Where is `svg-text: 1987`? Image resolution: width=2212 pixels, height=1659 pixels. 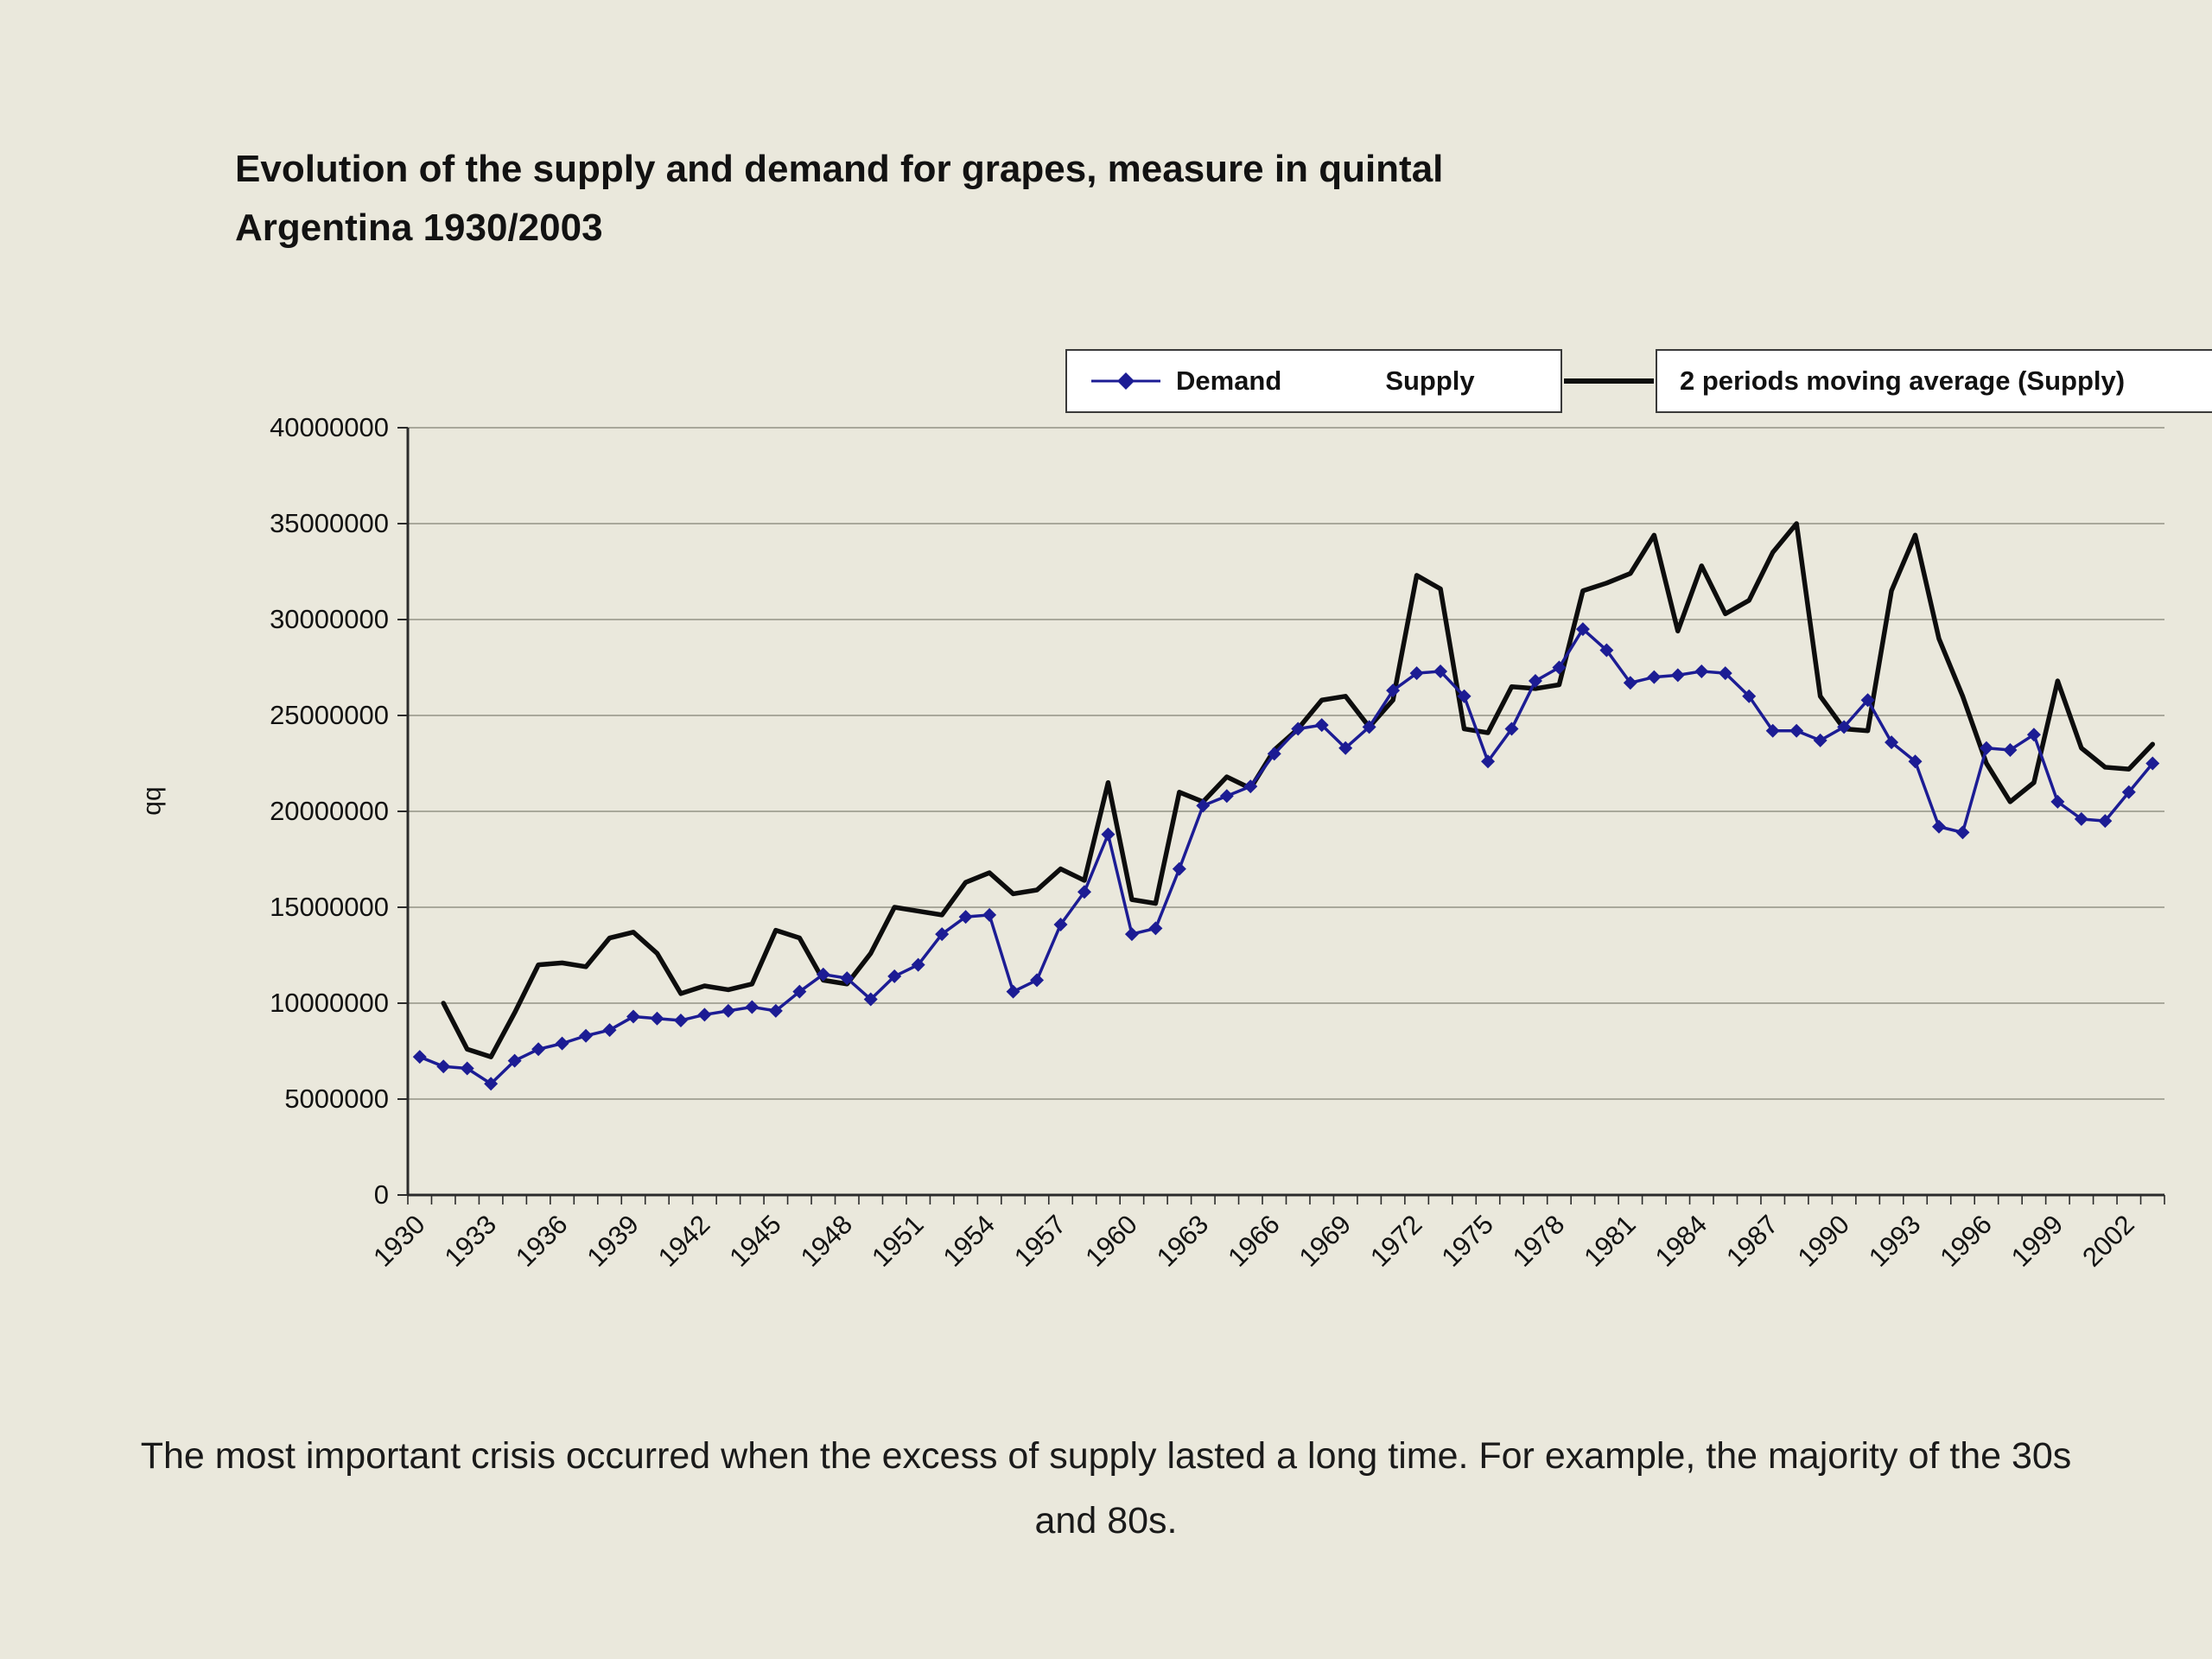 svg-text: 1987 is located at coordinates (1752, 1241).